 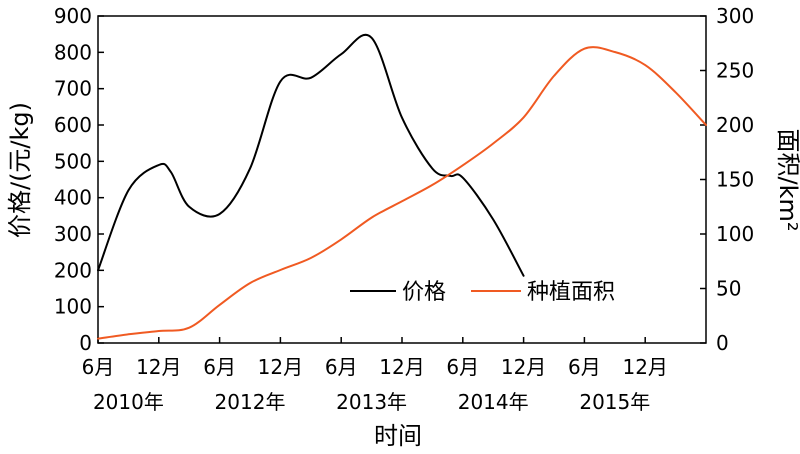 I want to click on right-y-tick-label: 100, so click(x=735, y=234).